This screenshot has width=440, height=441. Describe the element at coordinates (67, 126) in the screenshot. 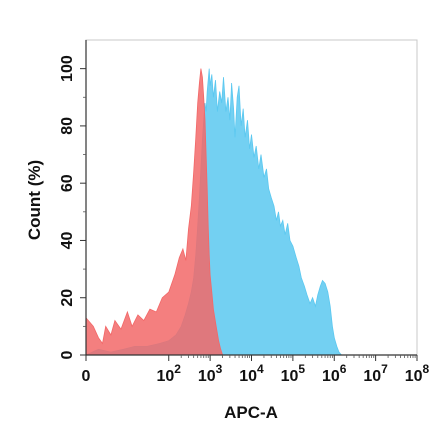

I see `y-tick-label: 80` at that location.